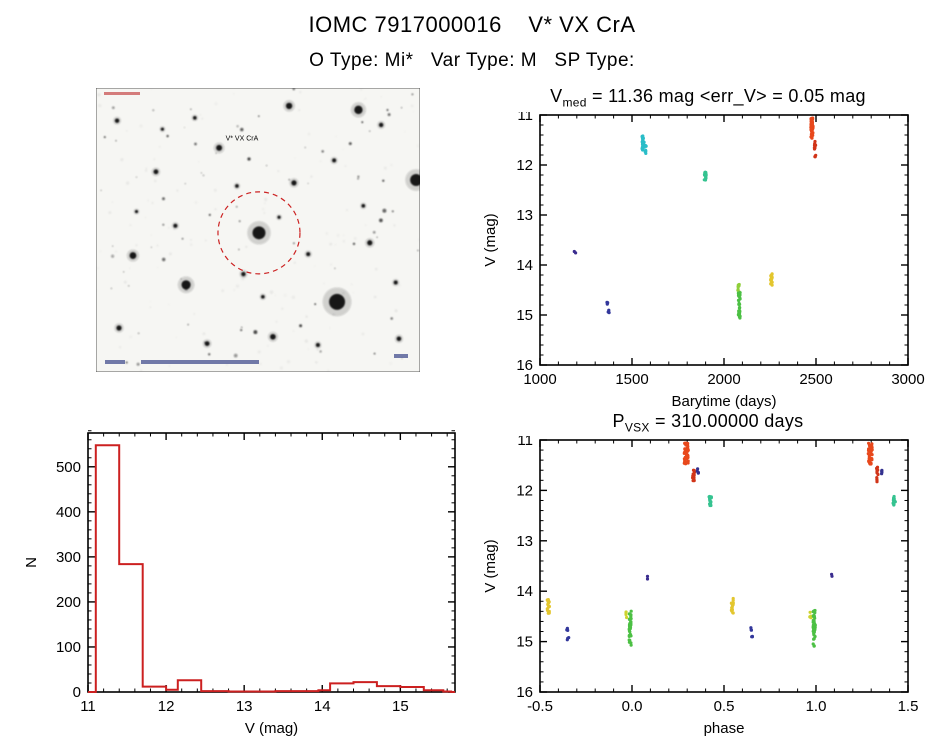 The width and height of the screenshot is (944, 747). What do you see at coordinates (556, 96) in the screenshot?
I see `lightcurve-title-var: V` at bounding box center [556, 96].